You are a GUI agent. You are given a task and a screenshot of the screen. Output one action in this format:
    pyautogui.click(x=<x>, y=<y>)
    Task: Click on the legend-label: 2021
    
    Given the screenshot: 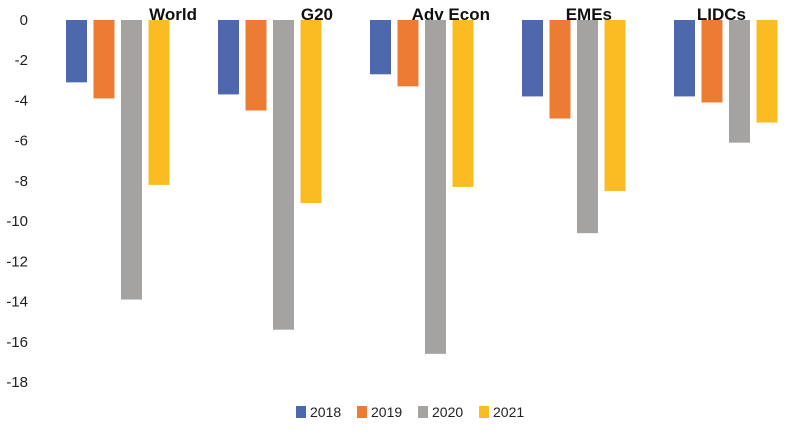 What is the action you would take?
    pyautogui.click(x=508, y=412)
    